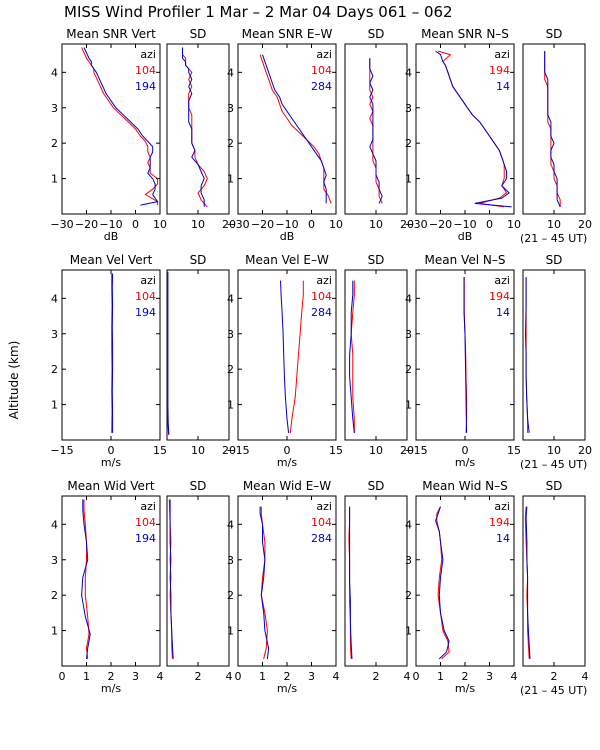  I want to click on ut-note-row-1: (21 – 45 UT), so click(553, 238).